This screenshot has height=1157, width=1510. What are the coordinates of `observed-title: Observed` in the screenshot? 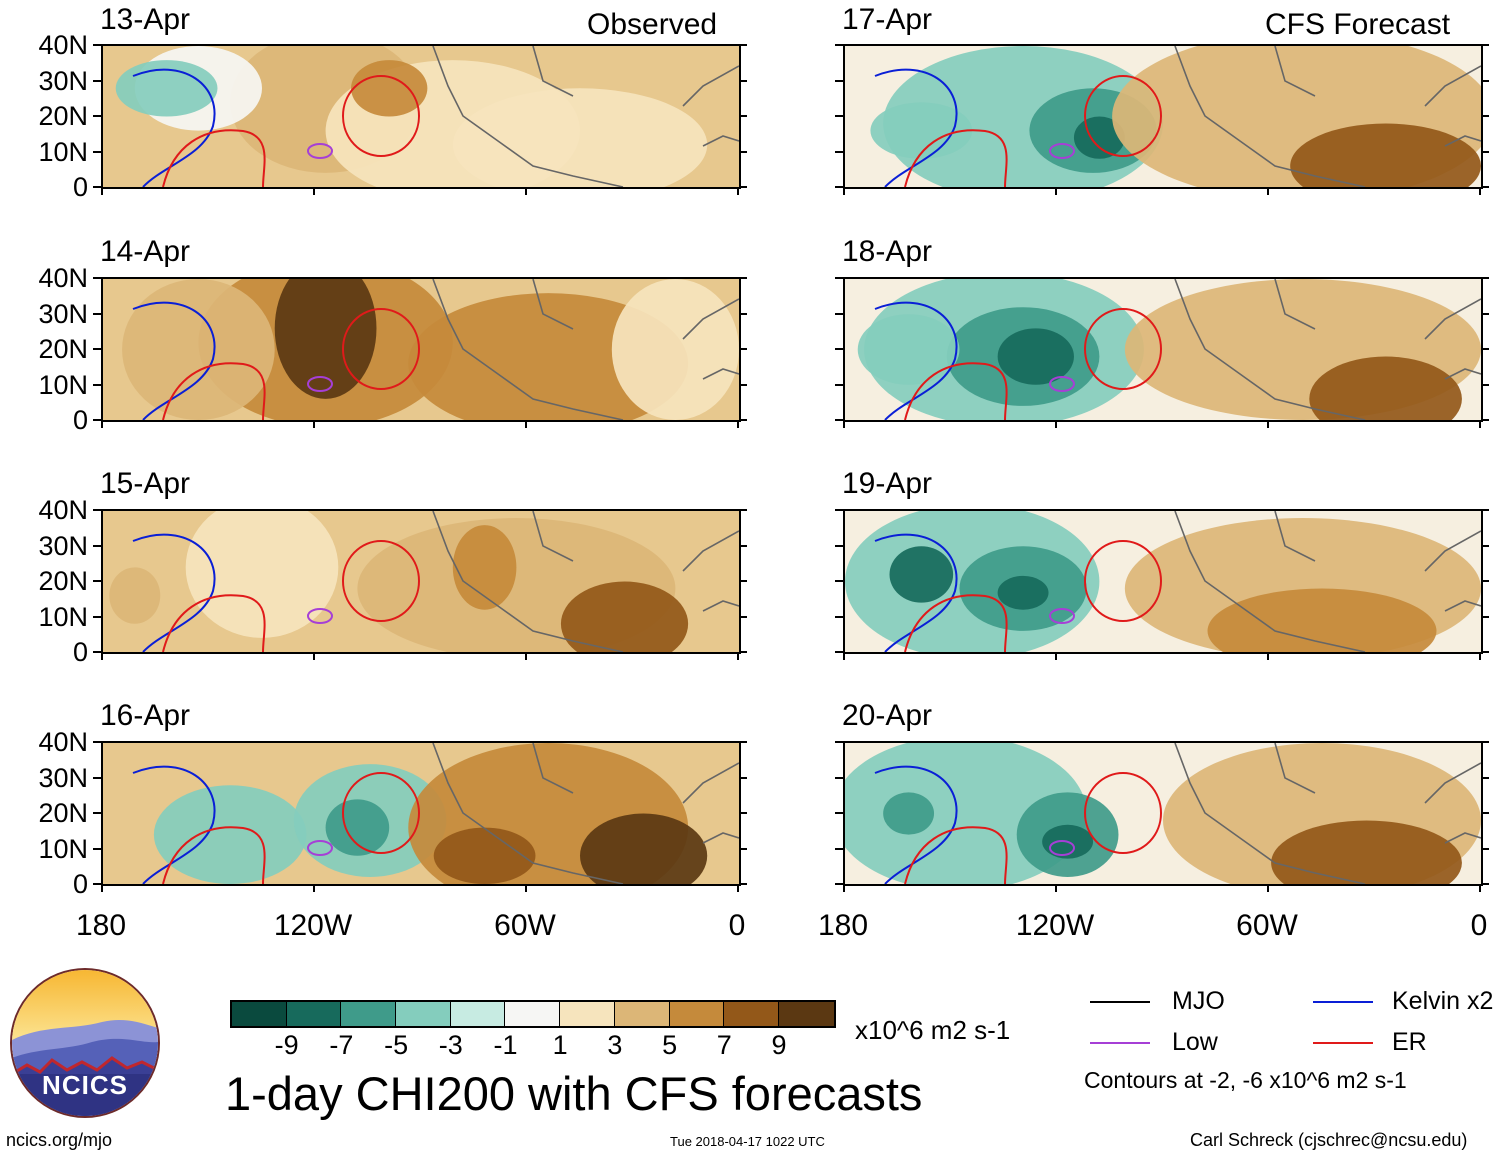 It's located at (652, 24).